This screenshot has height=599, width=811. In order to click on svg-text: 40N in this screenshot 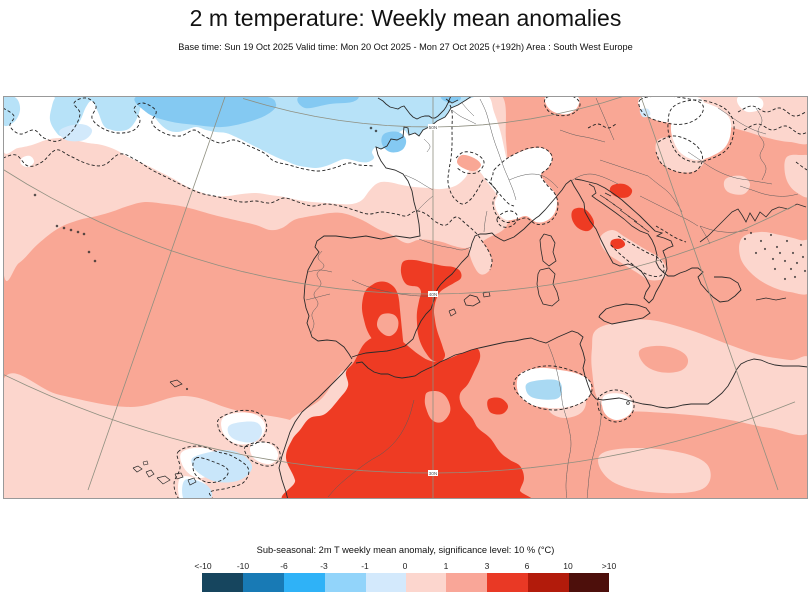, I will do `click(433, 295)`.